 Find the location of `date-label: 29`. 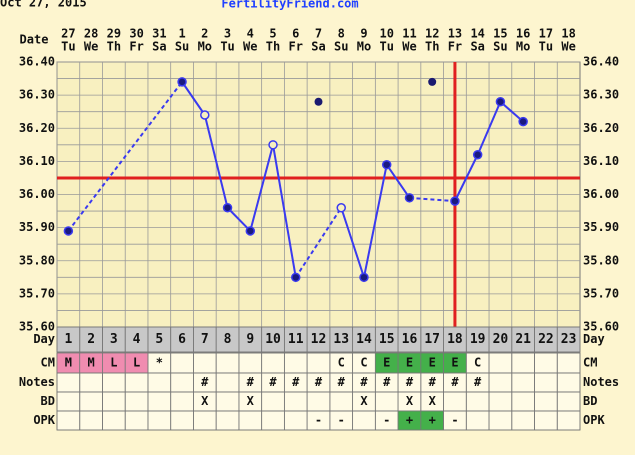

date-label: 29 is located at coordinates (114, 34).